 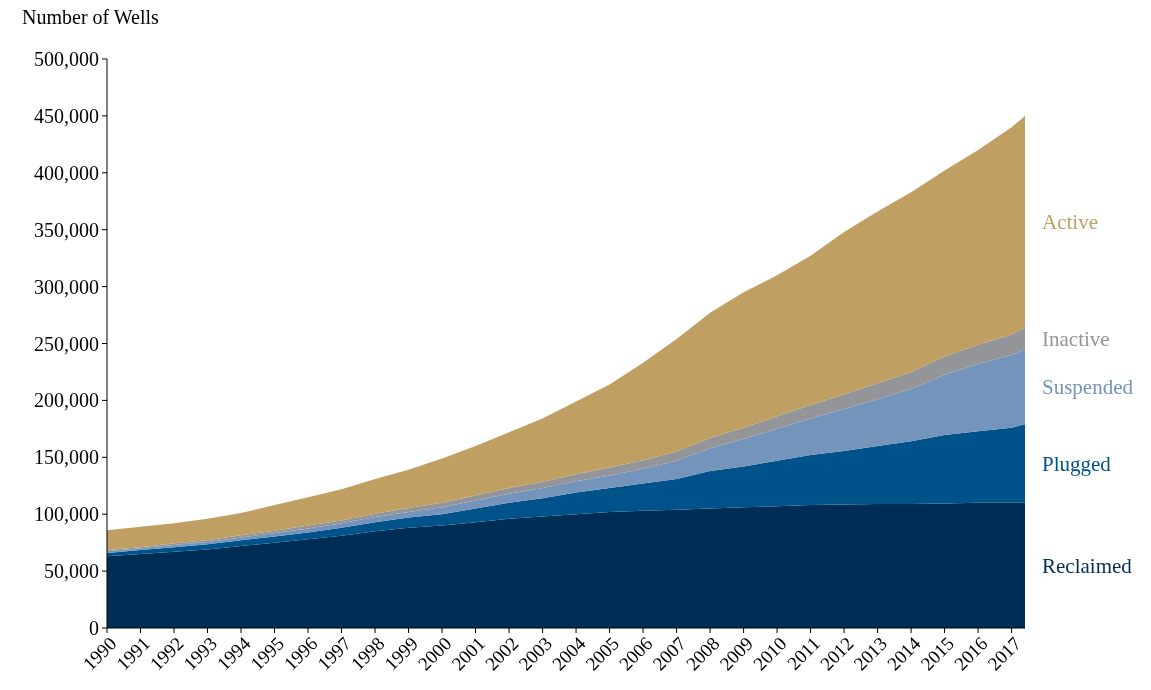 I want to click on series-label: Active, so click(x=1070, y=222).